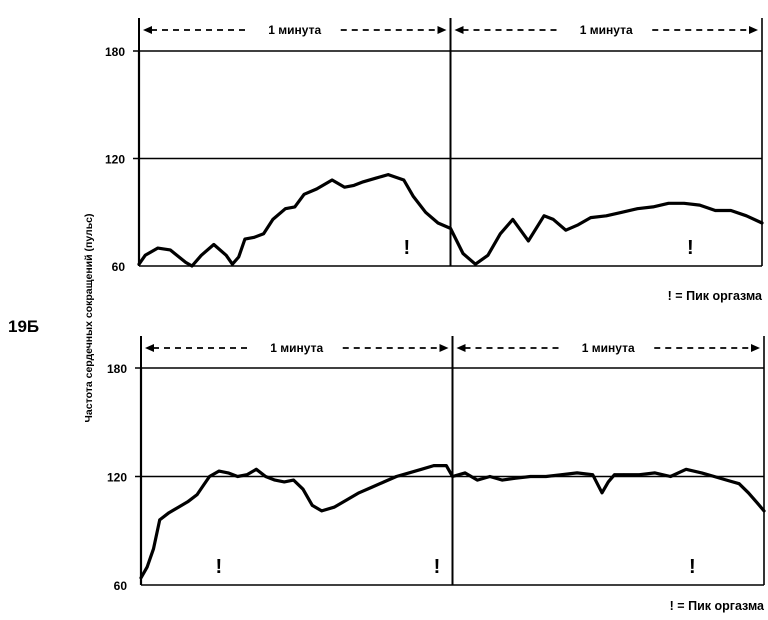 The height and width of the screenshot is (620, 768). Describe the element at coordinates (606, 30) in the screenshot. I see `minute-span-label: 1 минута` at that location.